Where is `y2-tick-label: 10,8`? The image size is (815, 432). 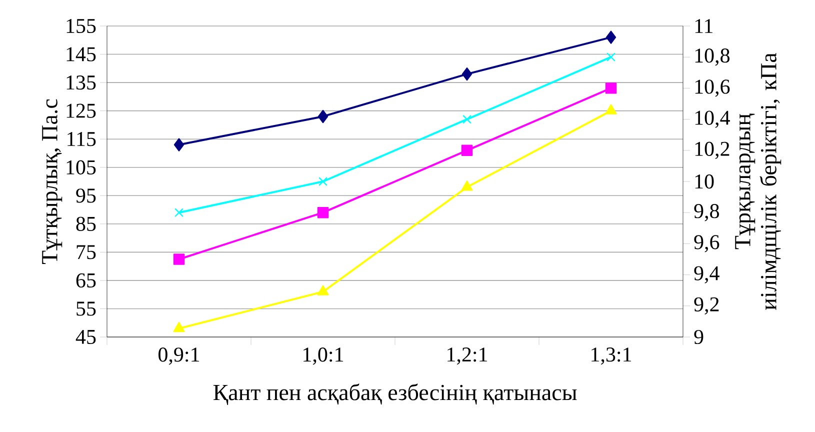
y2-tick-label: 10,8 is located at coordinates (712, 57).